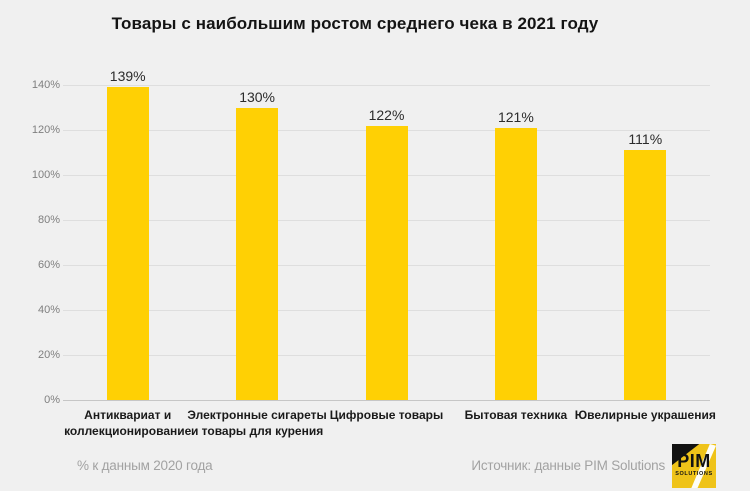 This screenshot has height=491, width=750. Describe the element at coordinates (645, 139) in the screenshot. I see `bar-value-label: 111%` at that location.